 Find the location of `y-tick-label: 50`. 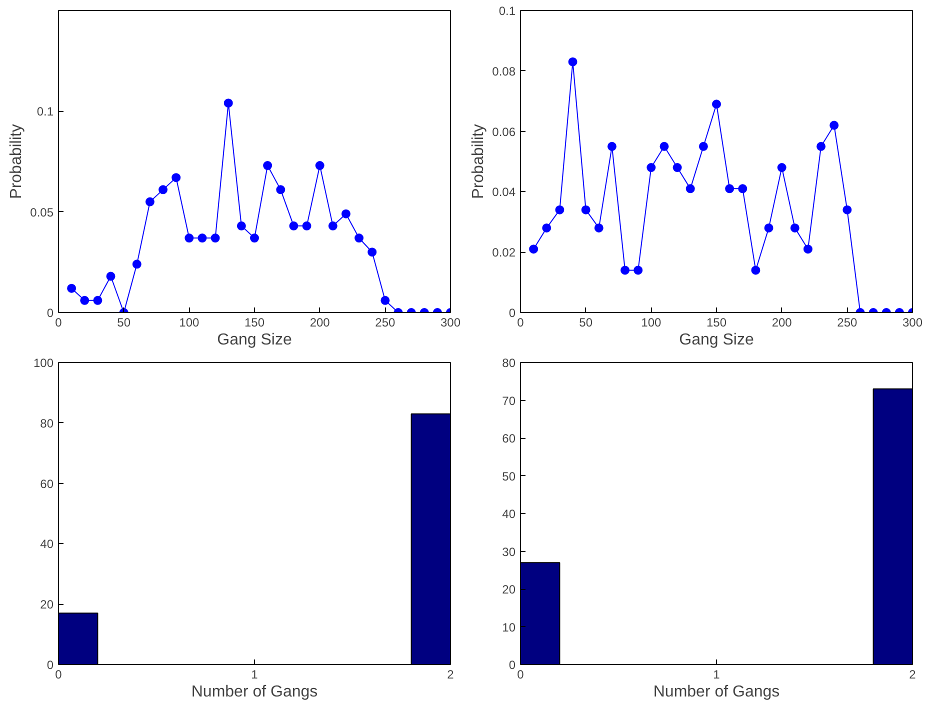

y-tick-label: 50 is located at coordinates (509, 476).